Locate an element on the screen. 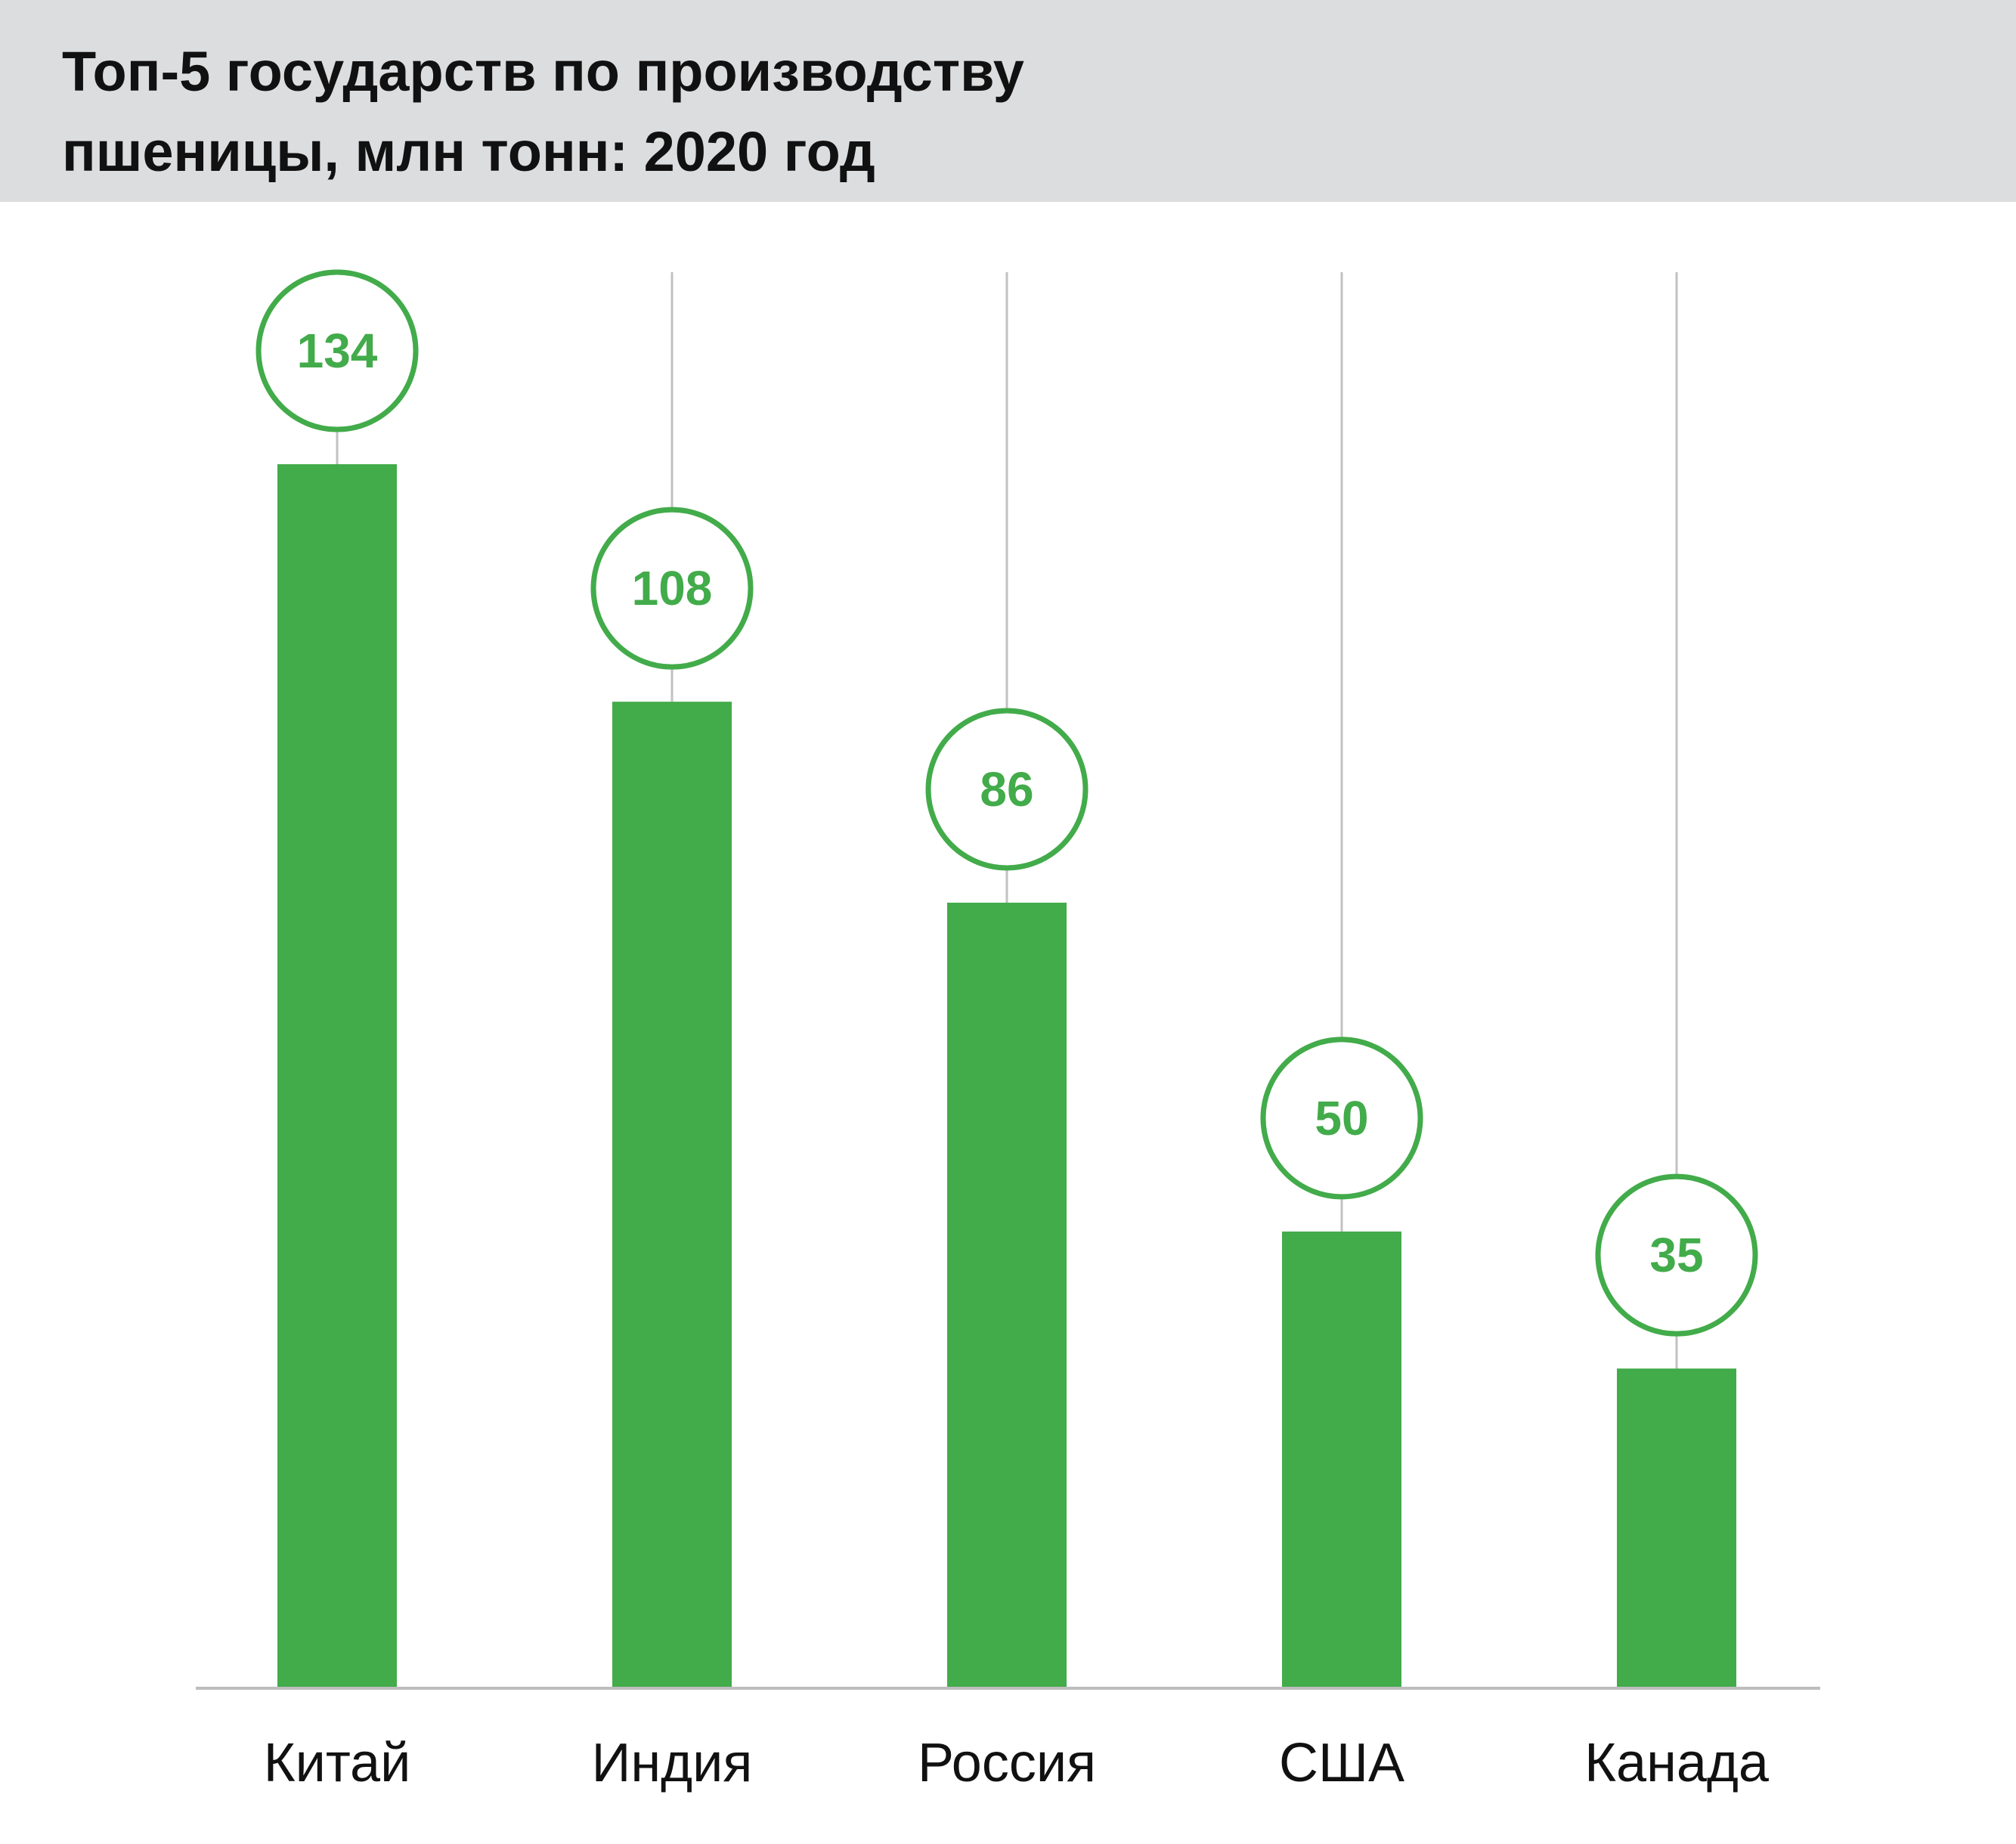 Image resolution: width=2016 pixels, height=1844 pixels. value-label: 35 is located at coordinates (1676, 1255).